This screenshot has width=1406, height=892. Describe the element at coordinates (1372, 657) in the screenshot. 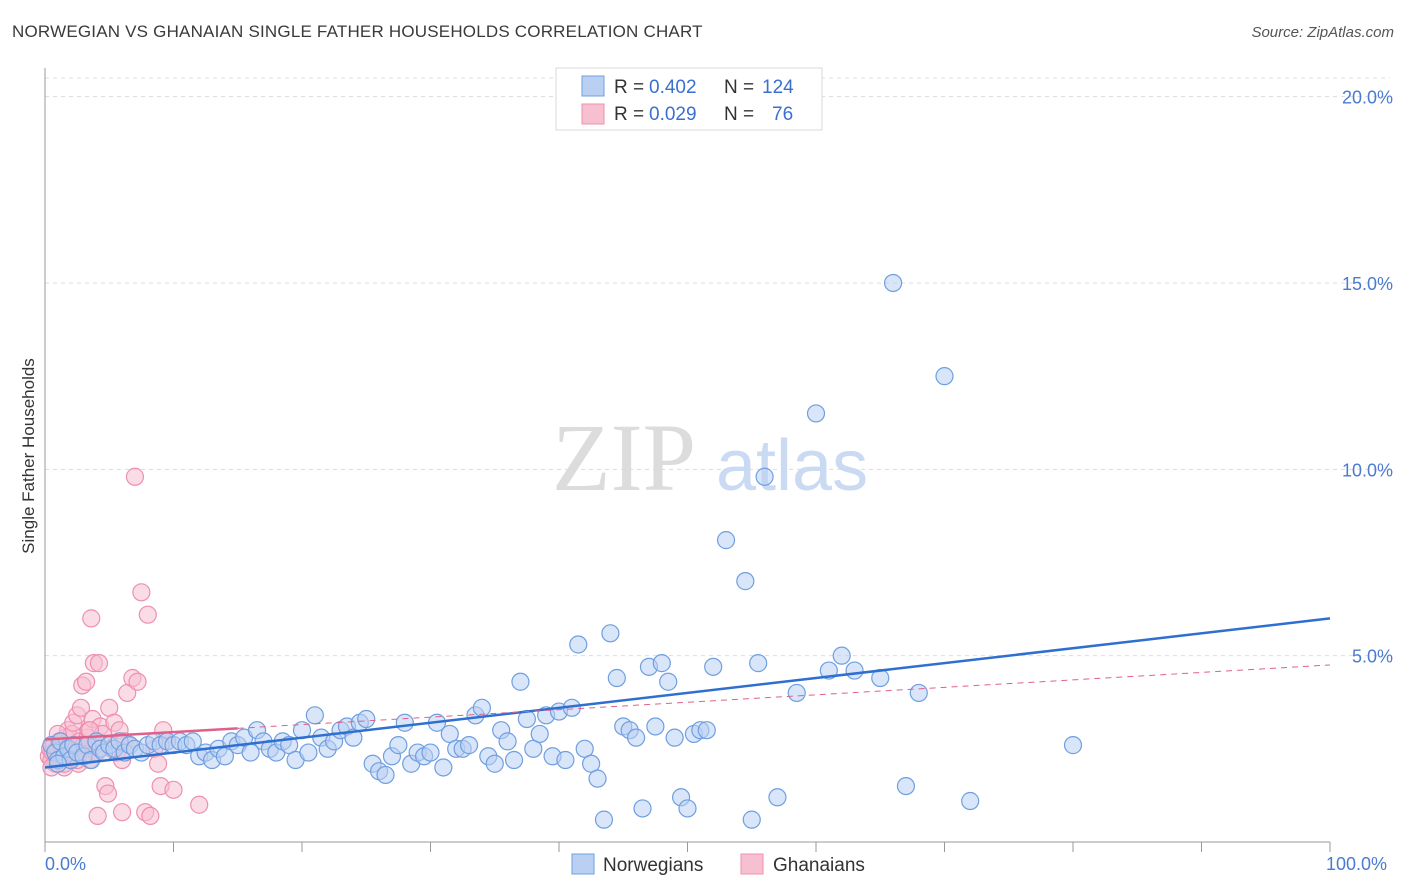

I see `y-tick-label-0: 5.0%` at that location.